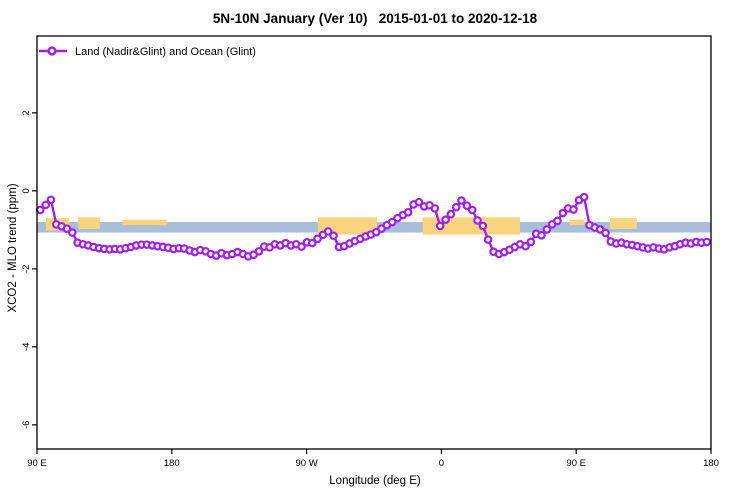 Image resolution: width=750 pixels, height=500 pixels. I want to click on y-tick-label: -6, so click(26, 425).